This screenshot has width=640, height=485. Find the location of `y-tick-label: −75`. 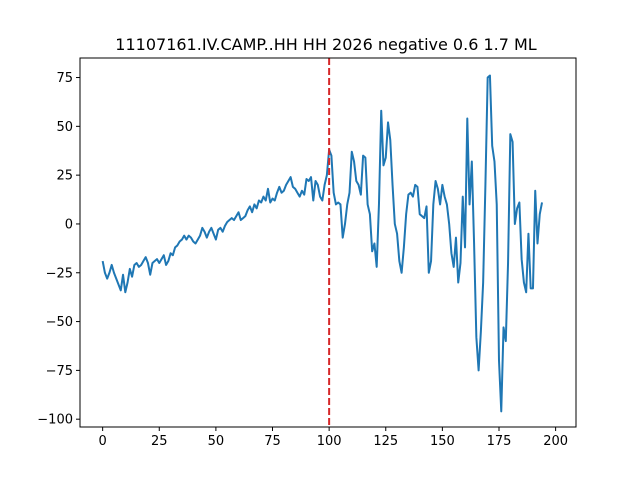

y-tick-label: −75 is located at coordinates (59, 371).